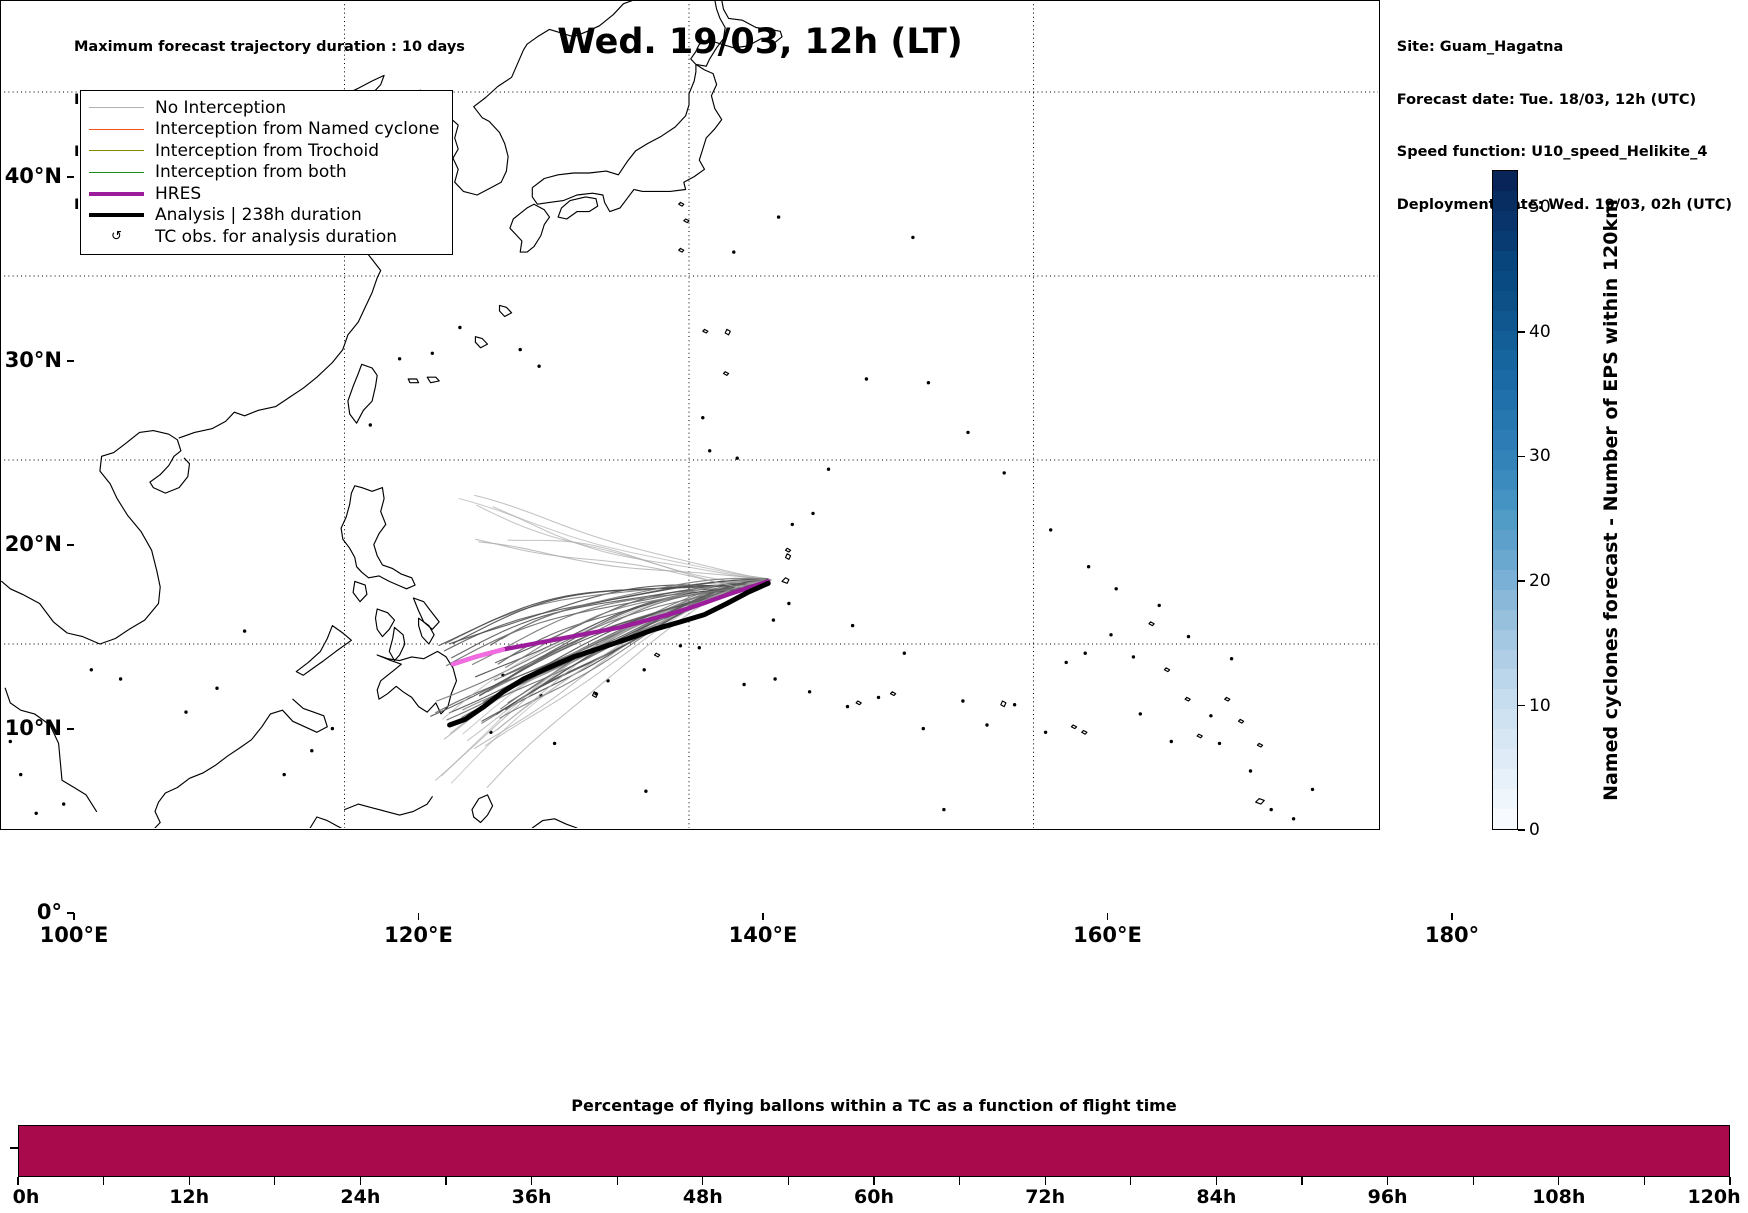  I want to click on percentage-bar-tick-label-7: 84h, so click(1216, 1197).